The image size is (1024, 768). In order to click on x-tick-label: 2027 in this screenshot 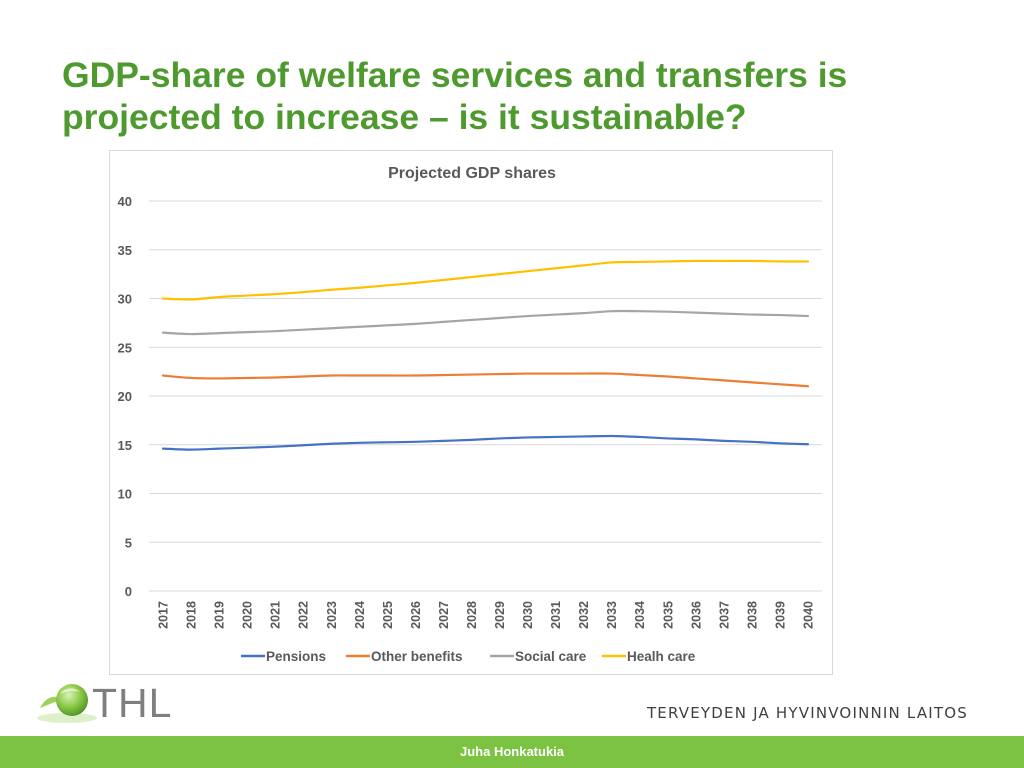, I will do `click(444, 615)`.